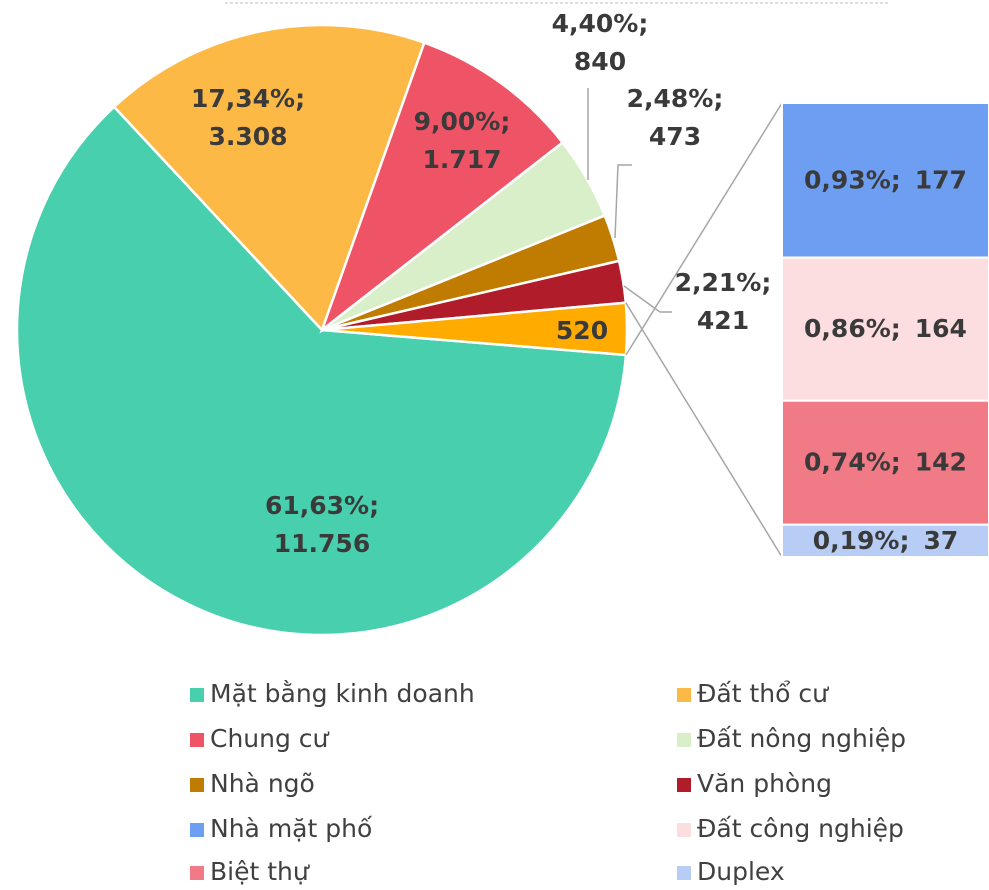 The image size is (989, 890). I want to click on data-label-value: 1.717, so click(461, 159).